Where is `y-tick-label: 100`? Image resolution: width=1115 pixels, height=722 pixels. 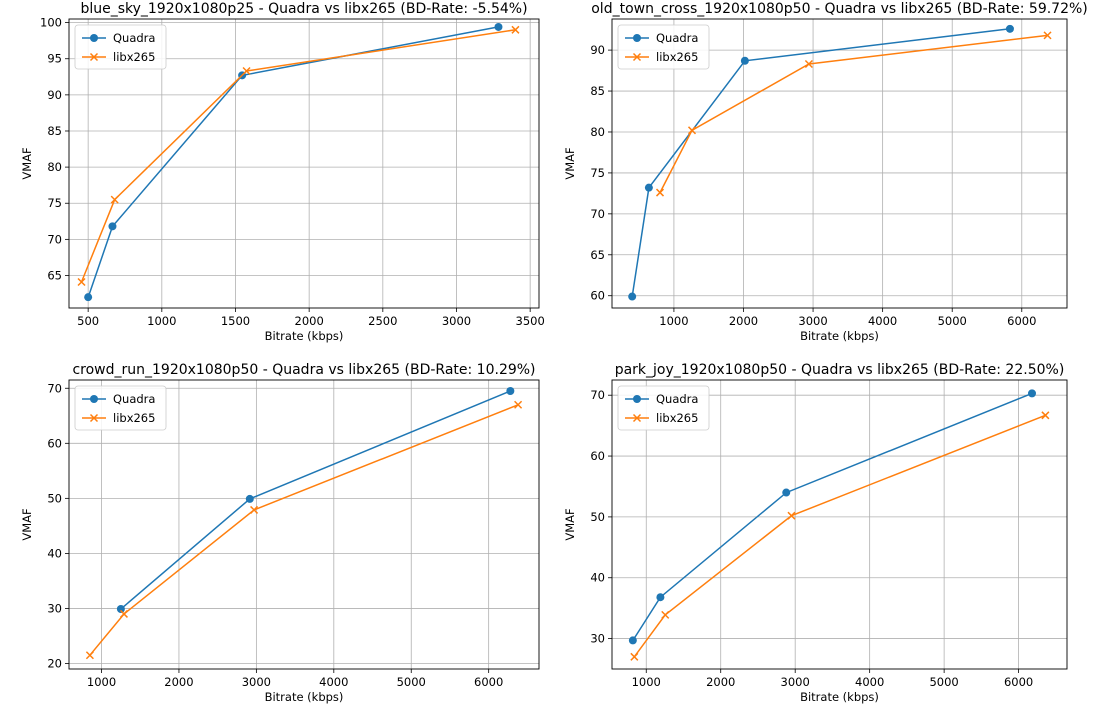 y-tick-label: 100 is located at coordinates (51, 23).